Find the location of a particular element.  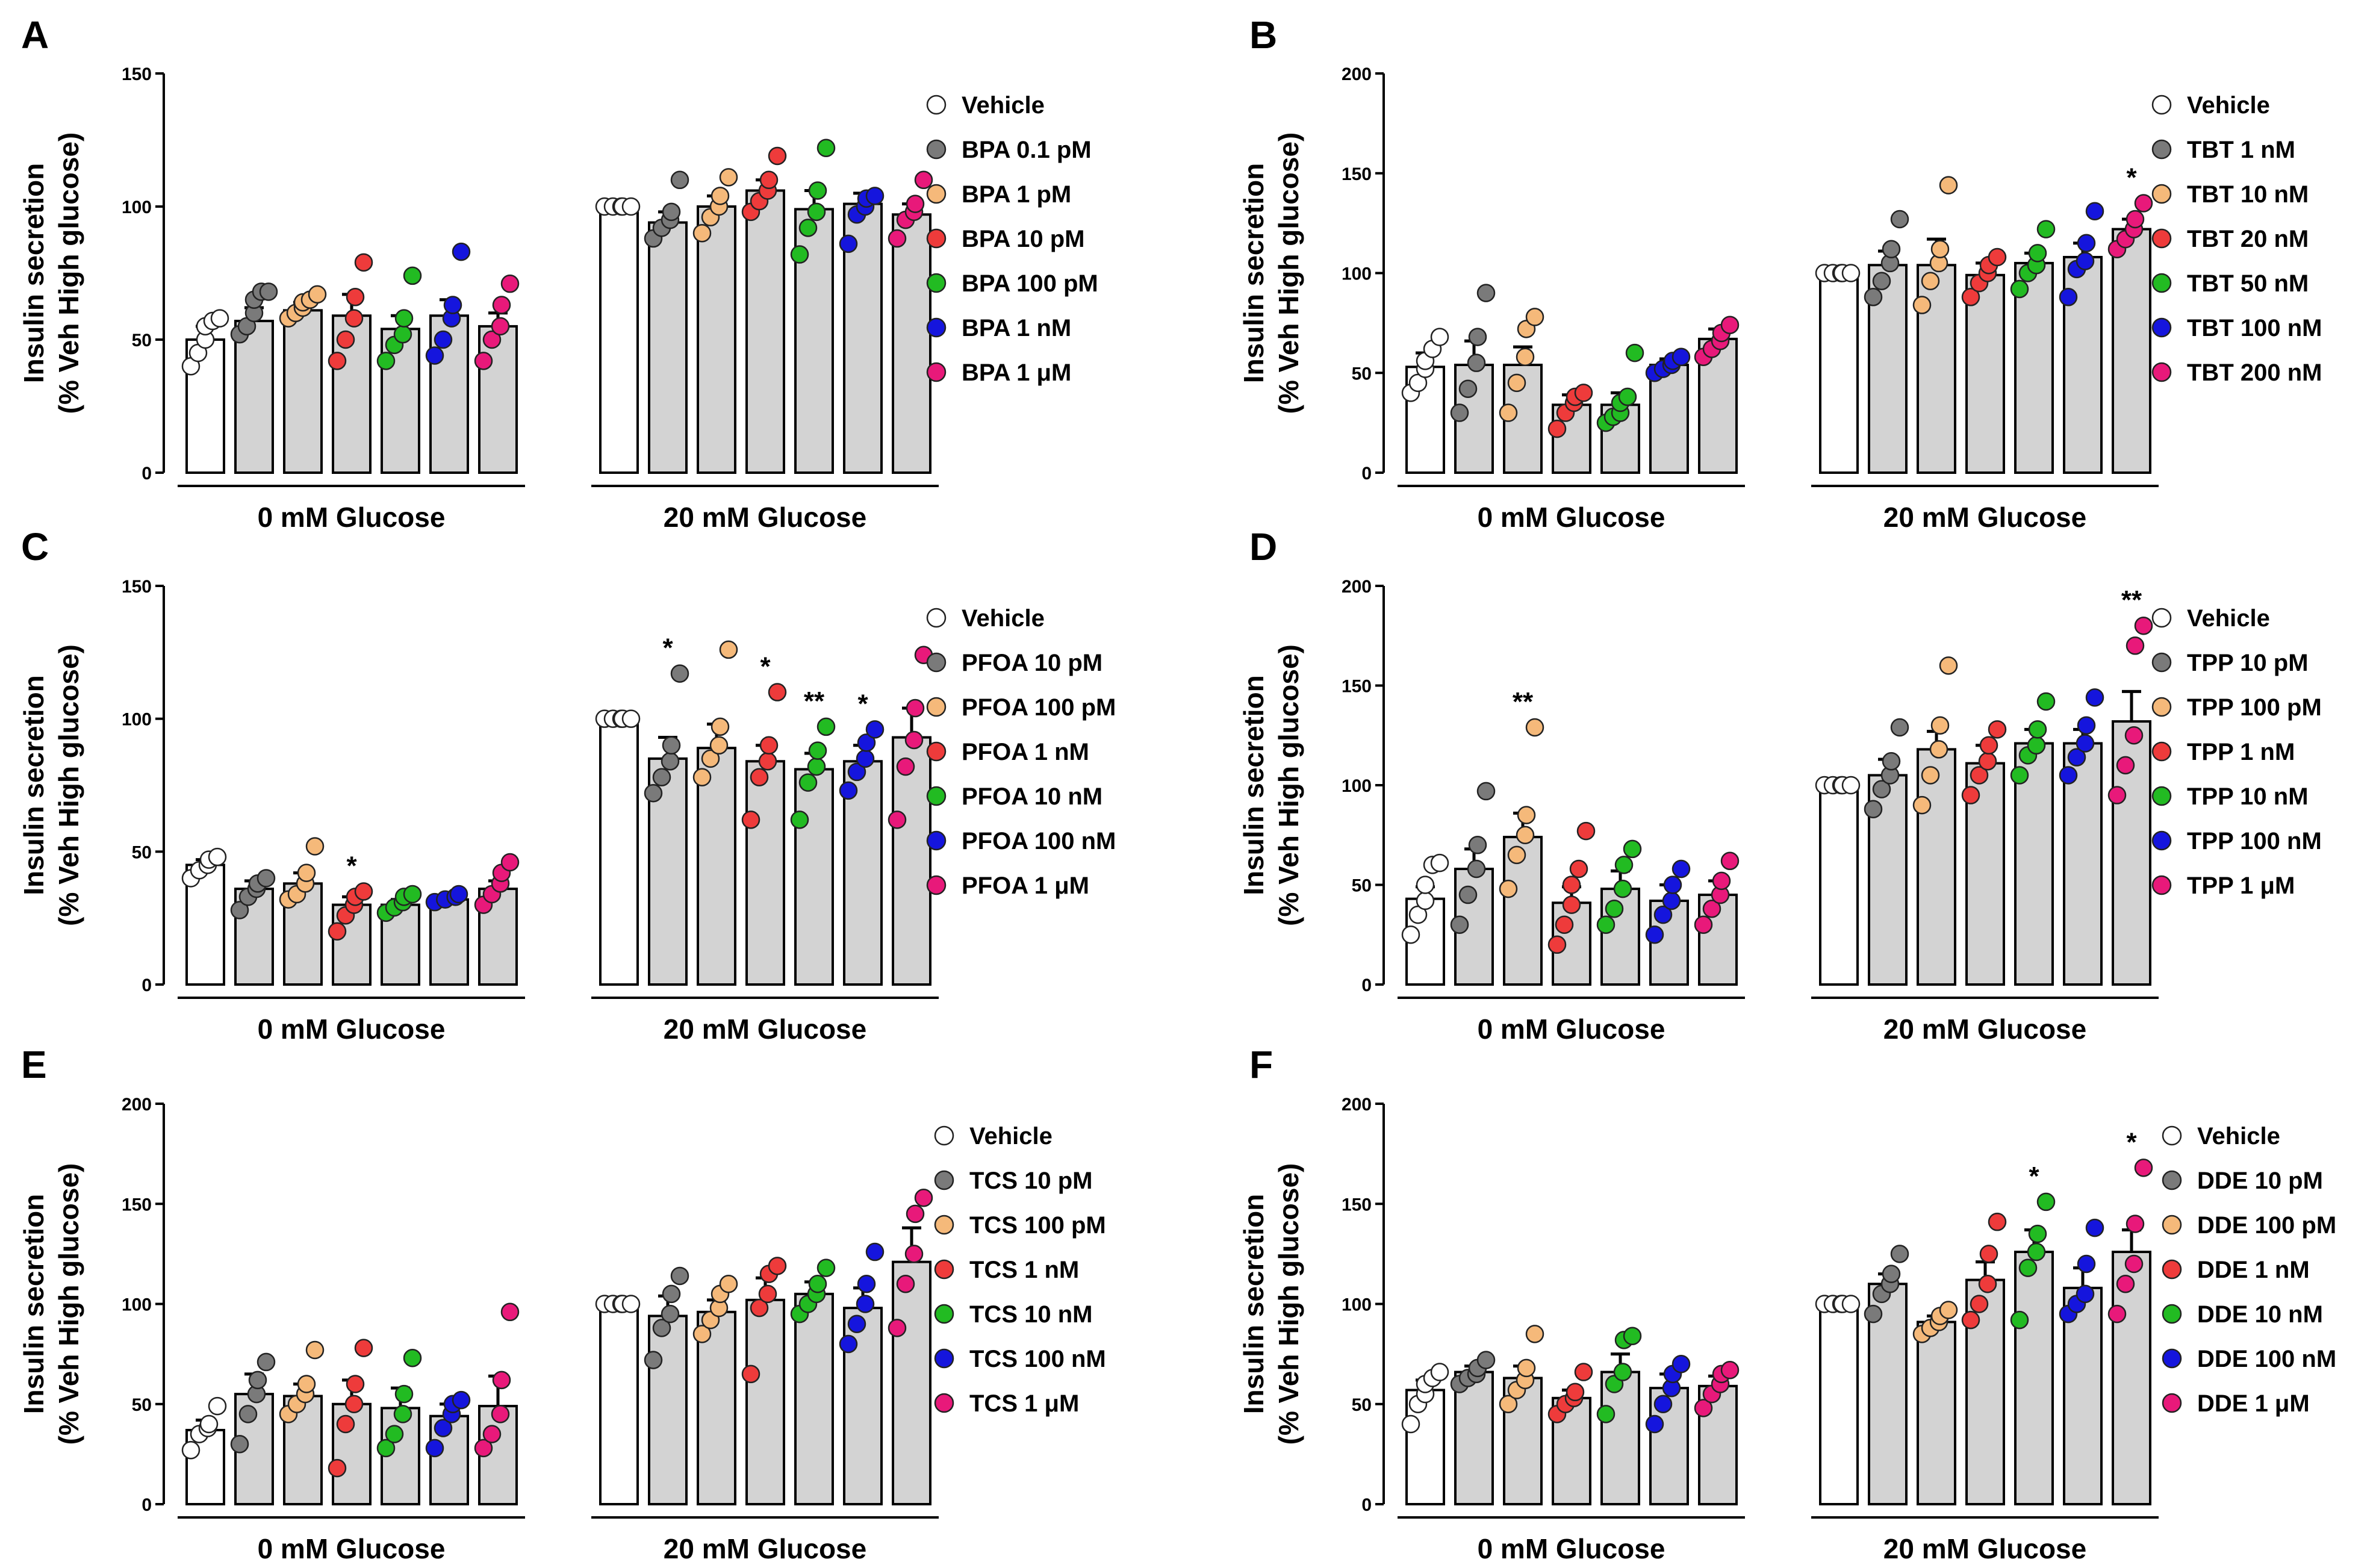

legend-label: DDE 10 pM is located at coordinates (2260, 1181).